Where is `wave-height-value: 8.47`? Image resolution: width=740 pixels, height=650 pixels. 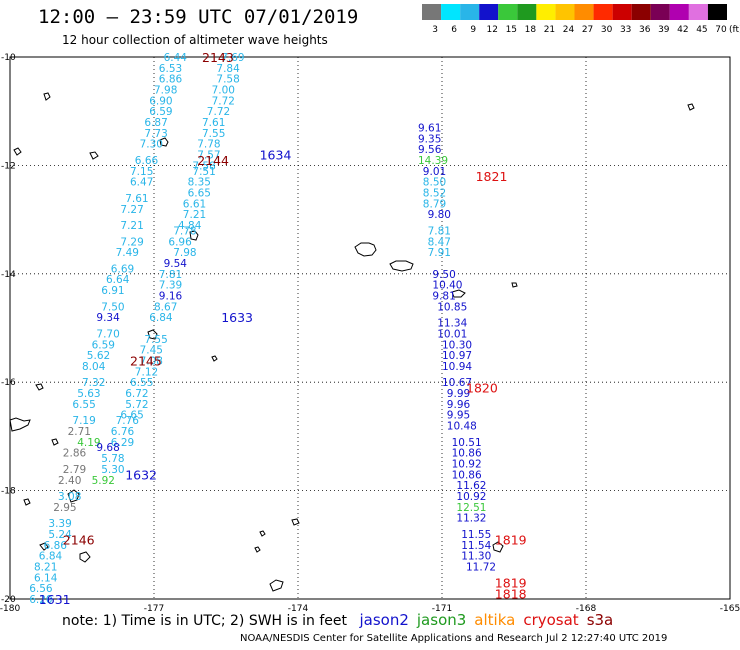
wave-height-value: 8.47 is located at coordinates (439, 242).